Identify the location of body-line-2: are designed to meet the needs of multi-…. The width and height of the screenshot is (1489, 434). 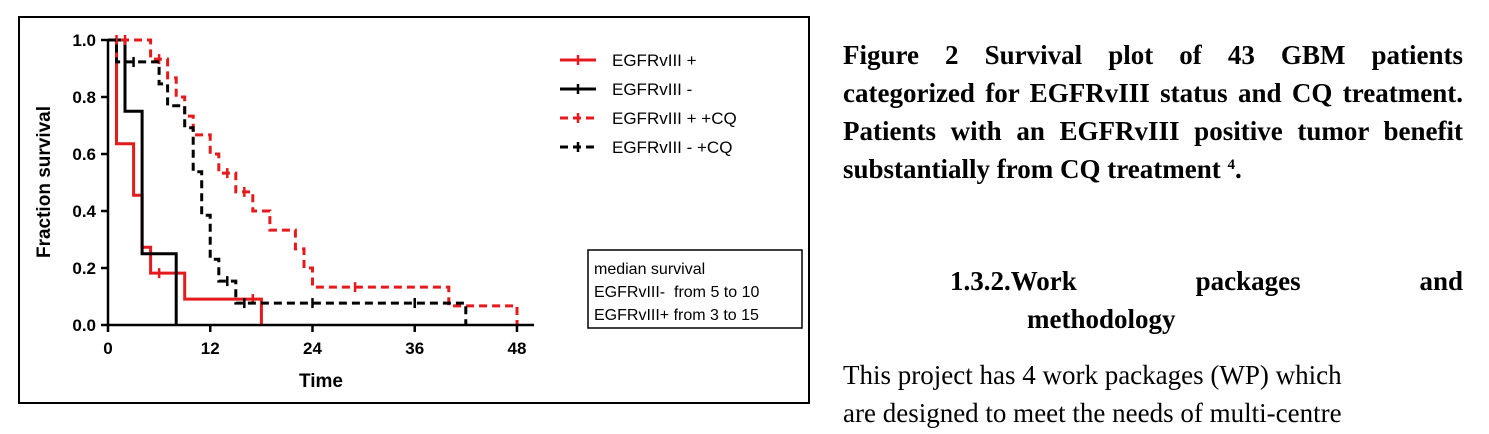
(1092, 413).